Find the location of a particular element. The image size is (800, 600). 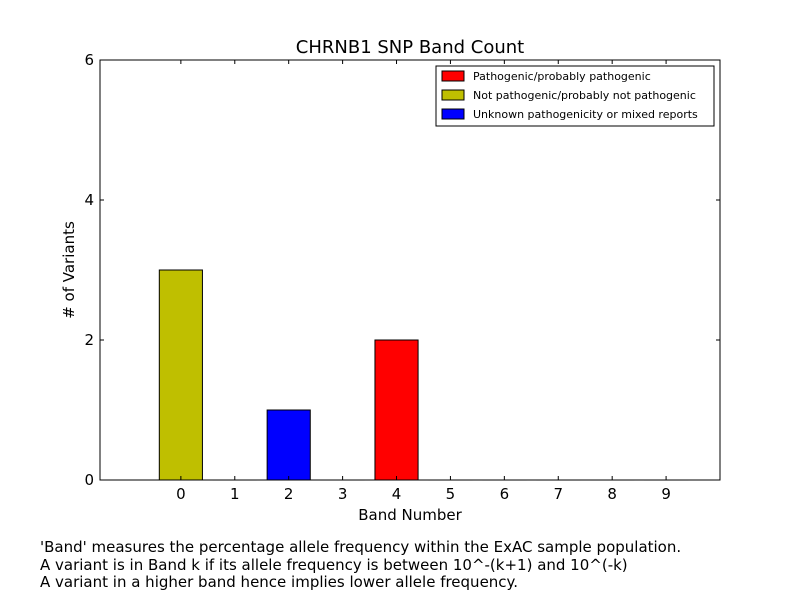

y-tick-label: 6 is located at coordinates (89, 60).